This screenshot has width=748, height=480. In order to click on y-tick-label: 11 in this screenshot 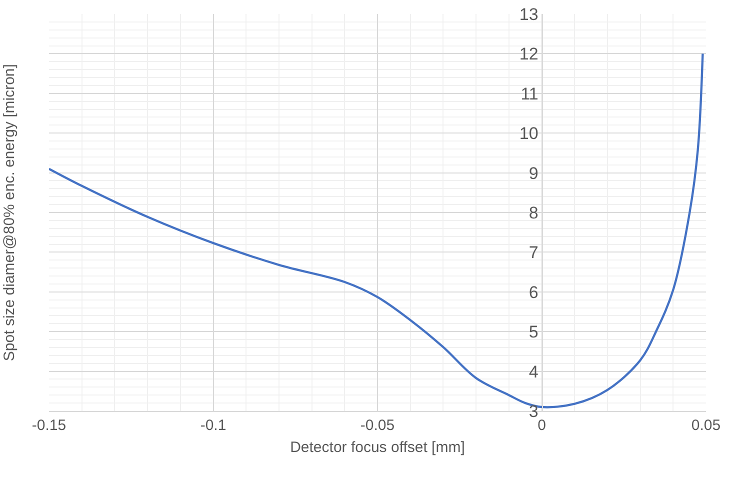, I will do `click(529, 94)`.